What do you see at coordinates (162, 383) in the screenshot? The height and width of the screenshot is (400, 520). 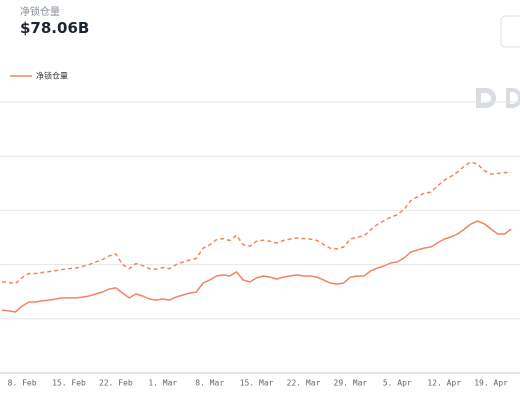 I see `x-tick-label: 1. Mar` at bounding box center [162, 383].